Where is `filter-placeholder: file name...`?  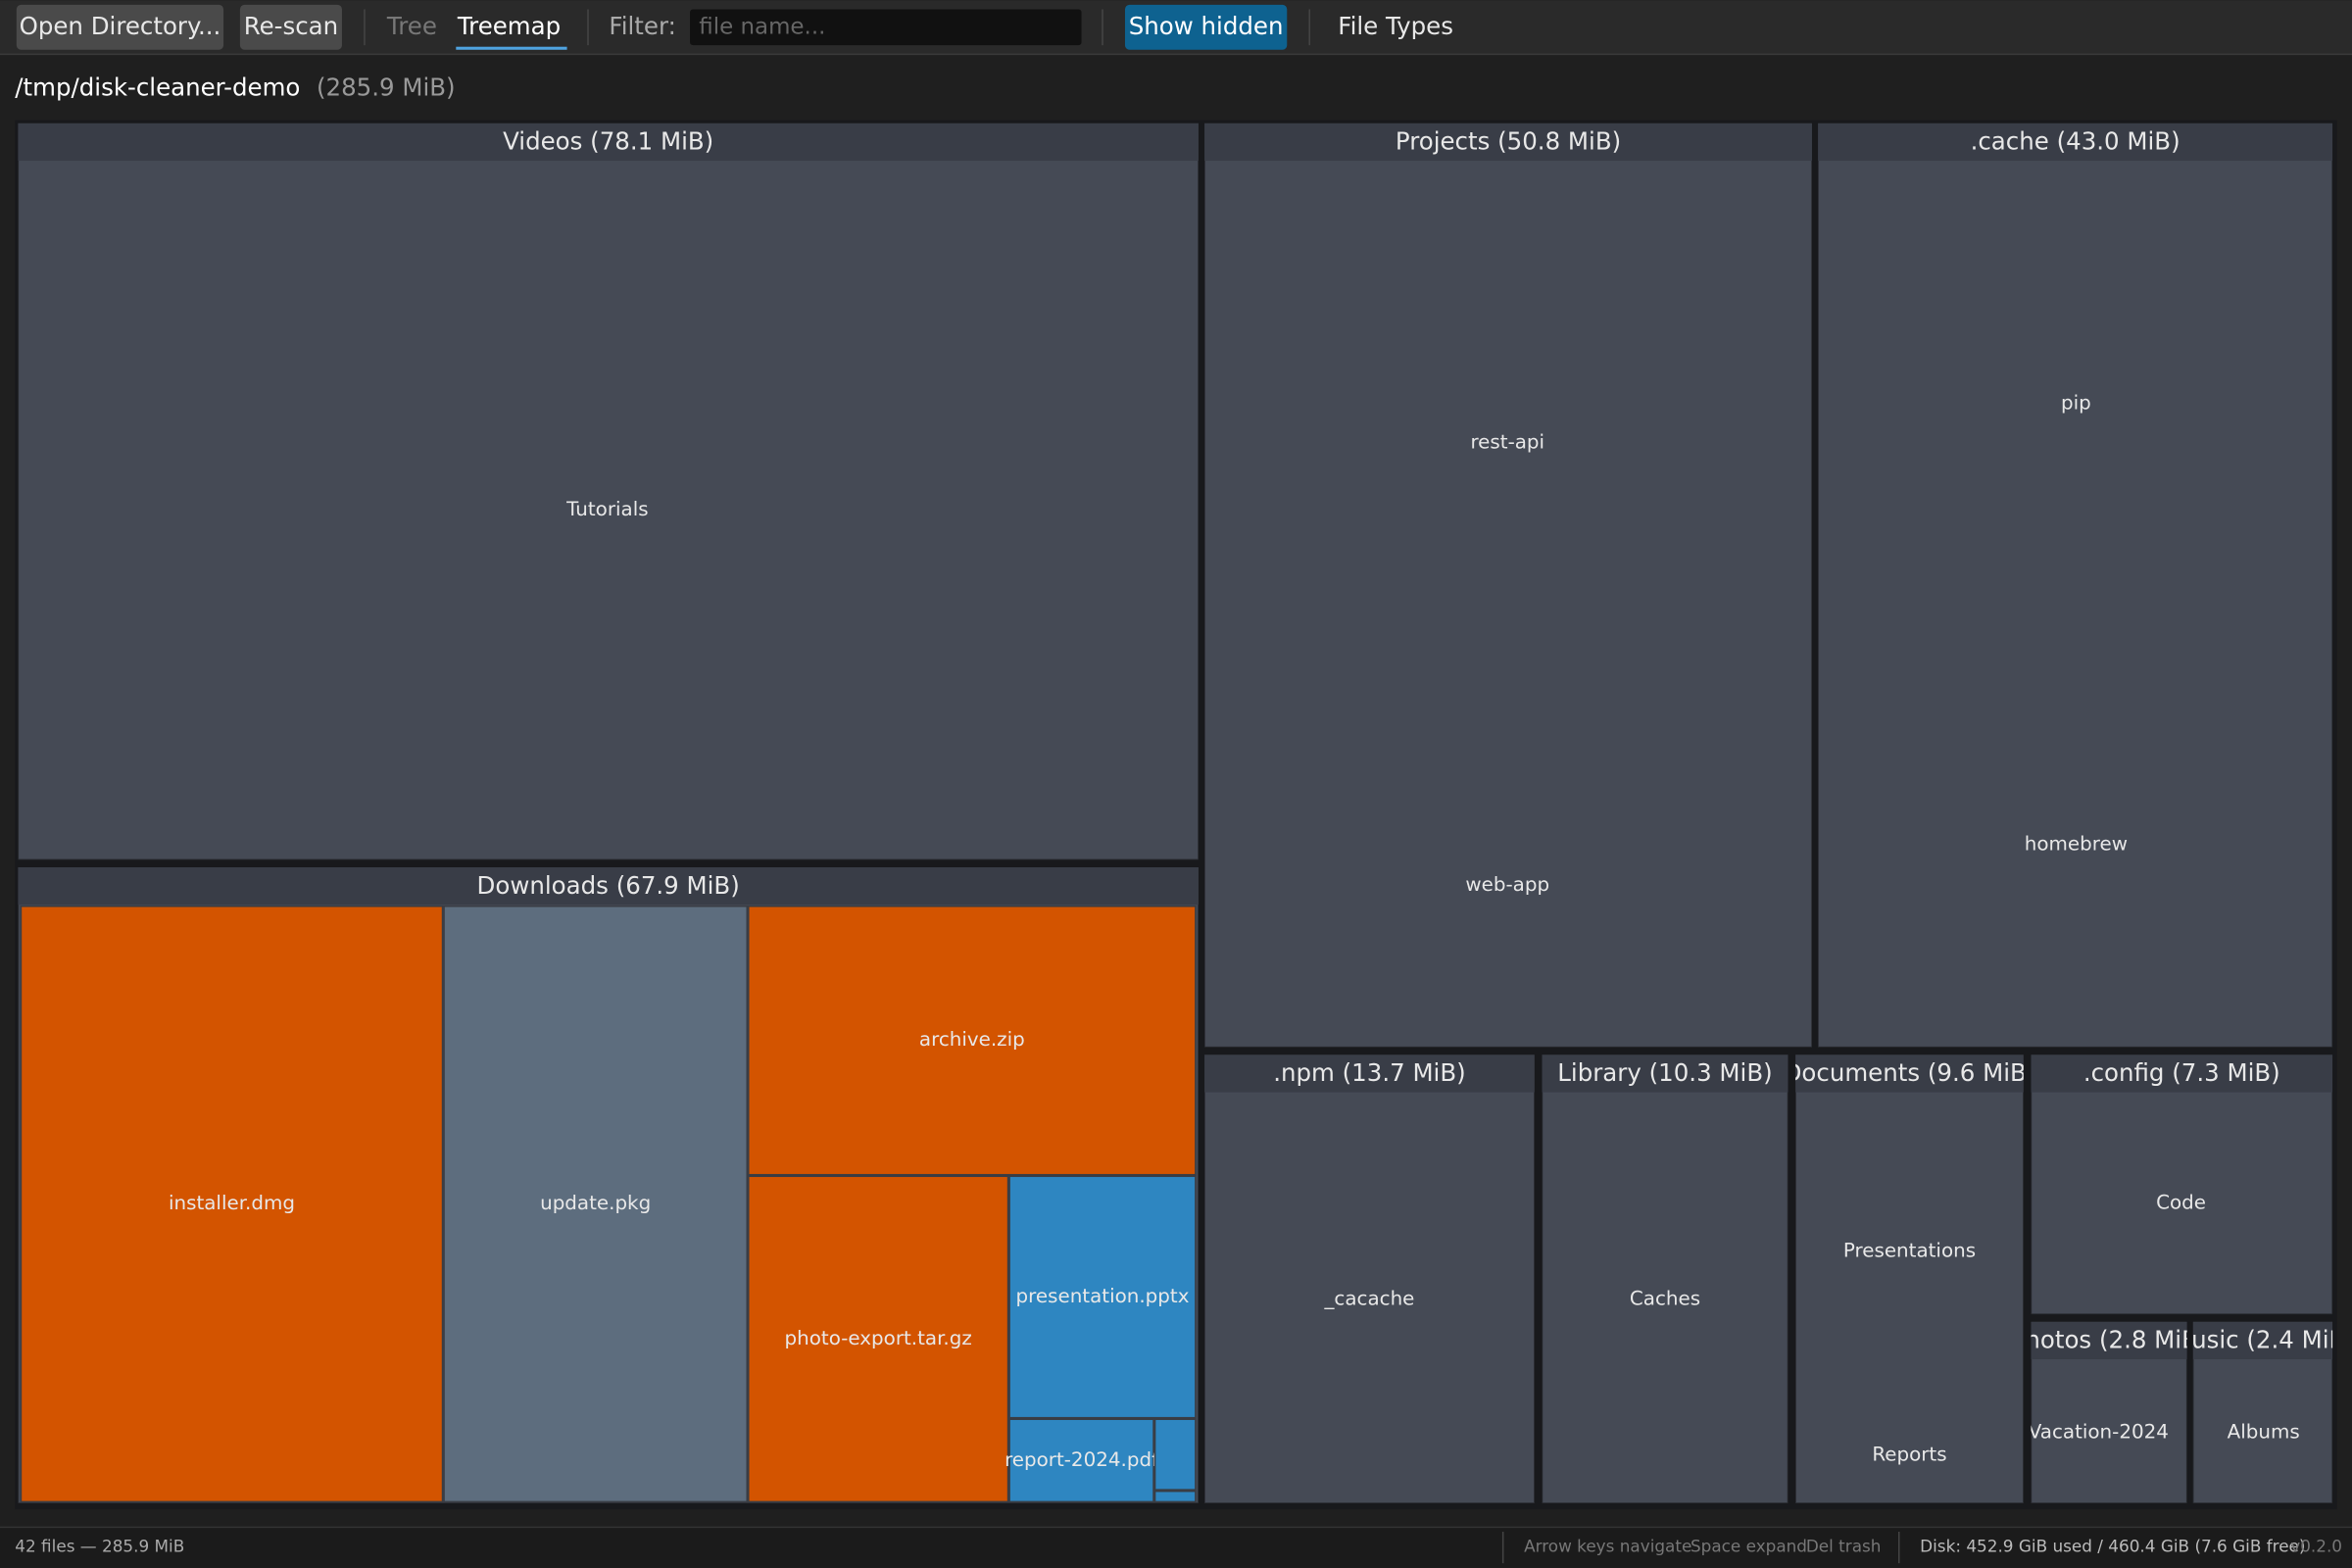 filter-placeholder: file name... is located at coordinates (762, 26).